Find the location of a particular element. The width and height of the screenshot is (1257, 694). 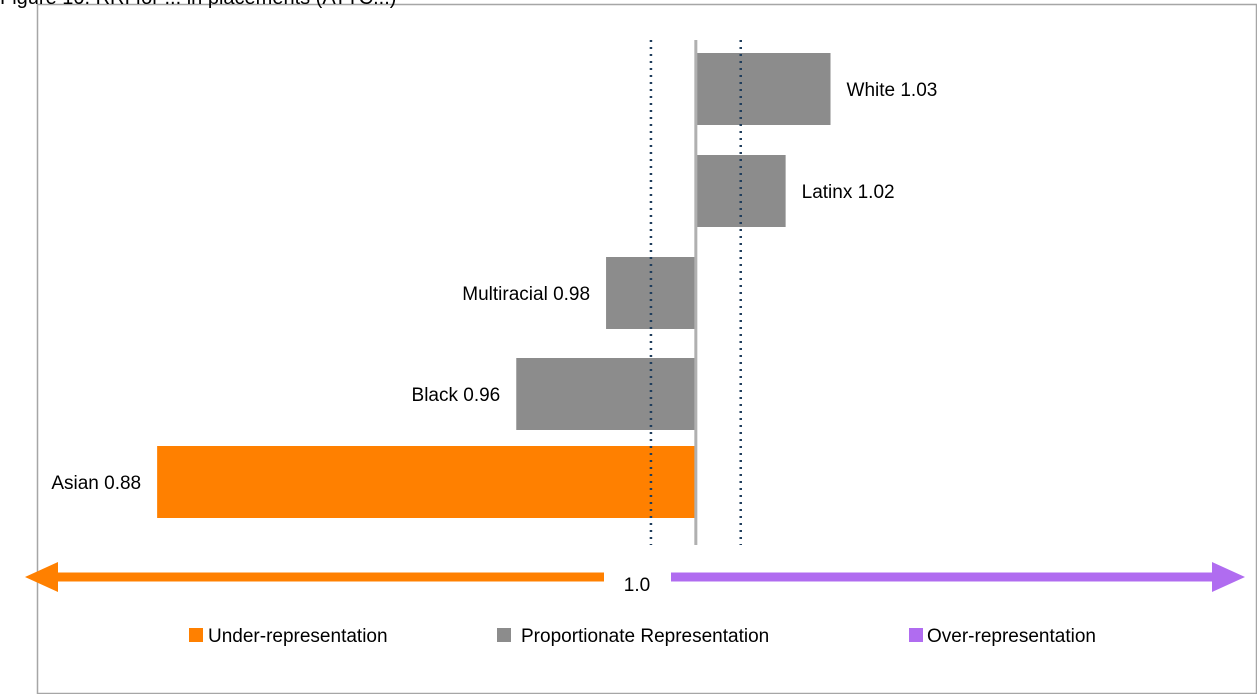

bar-label-black: Black 0.96 is located at coordinates (456, 395).